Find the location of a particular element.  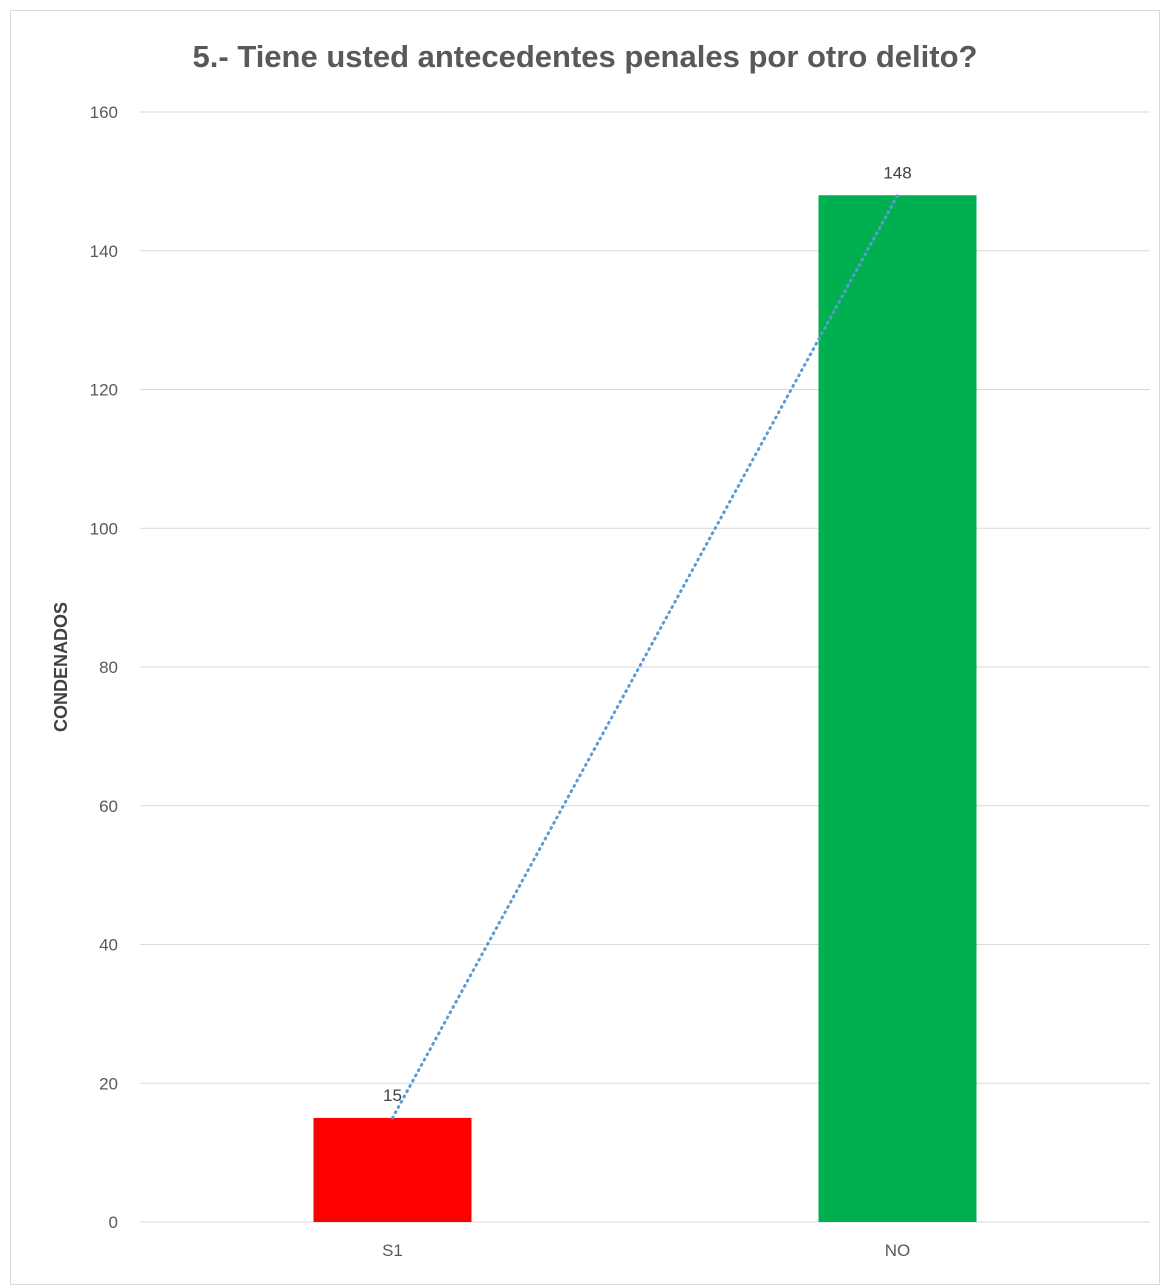

y-tick-label: 0 is located at coordinates (113, 1222).